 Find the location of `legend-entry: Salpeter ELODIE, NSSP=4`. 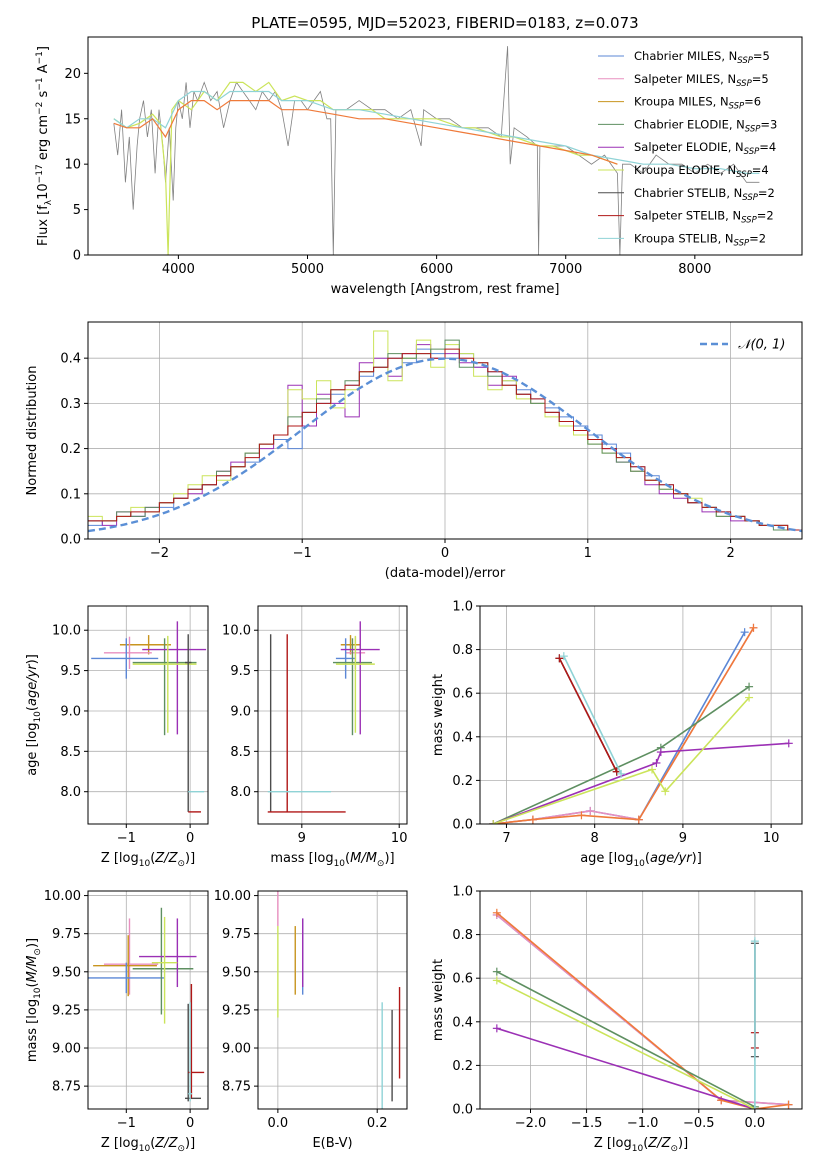

legend-entry: Salpeter ELODIE, NSSP=4 is located at coordinates (705, 148).